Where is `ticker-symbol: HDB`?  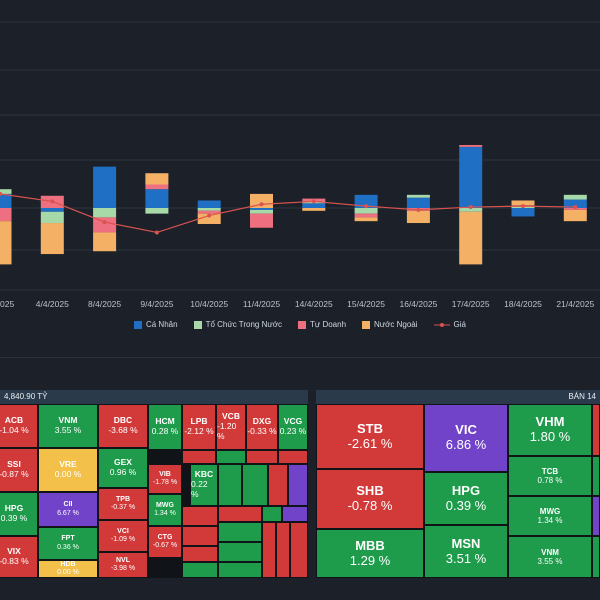
ticker-symbol: HDB is located at coordinates (68, 564).